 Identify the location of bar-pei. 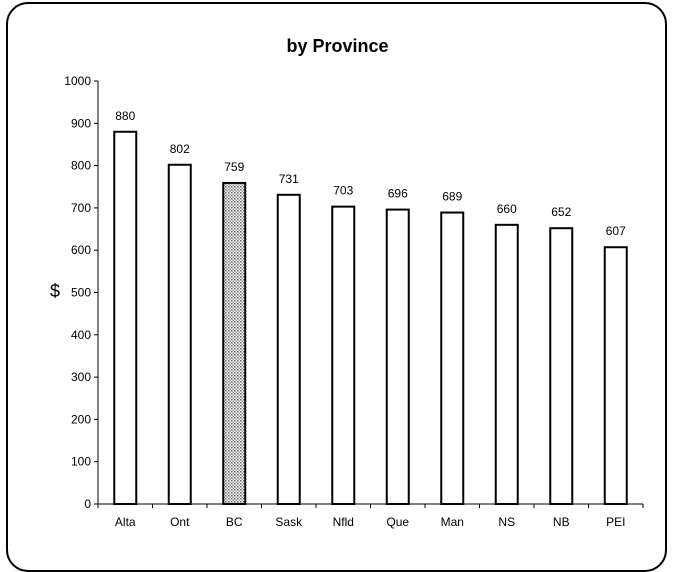
(615, 375).